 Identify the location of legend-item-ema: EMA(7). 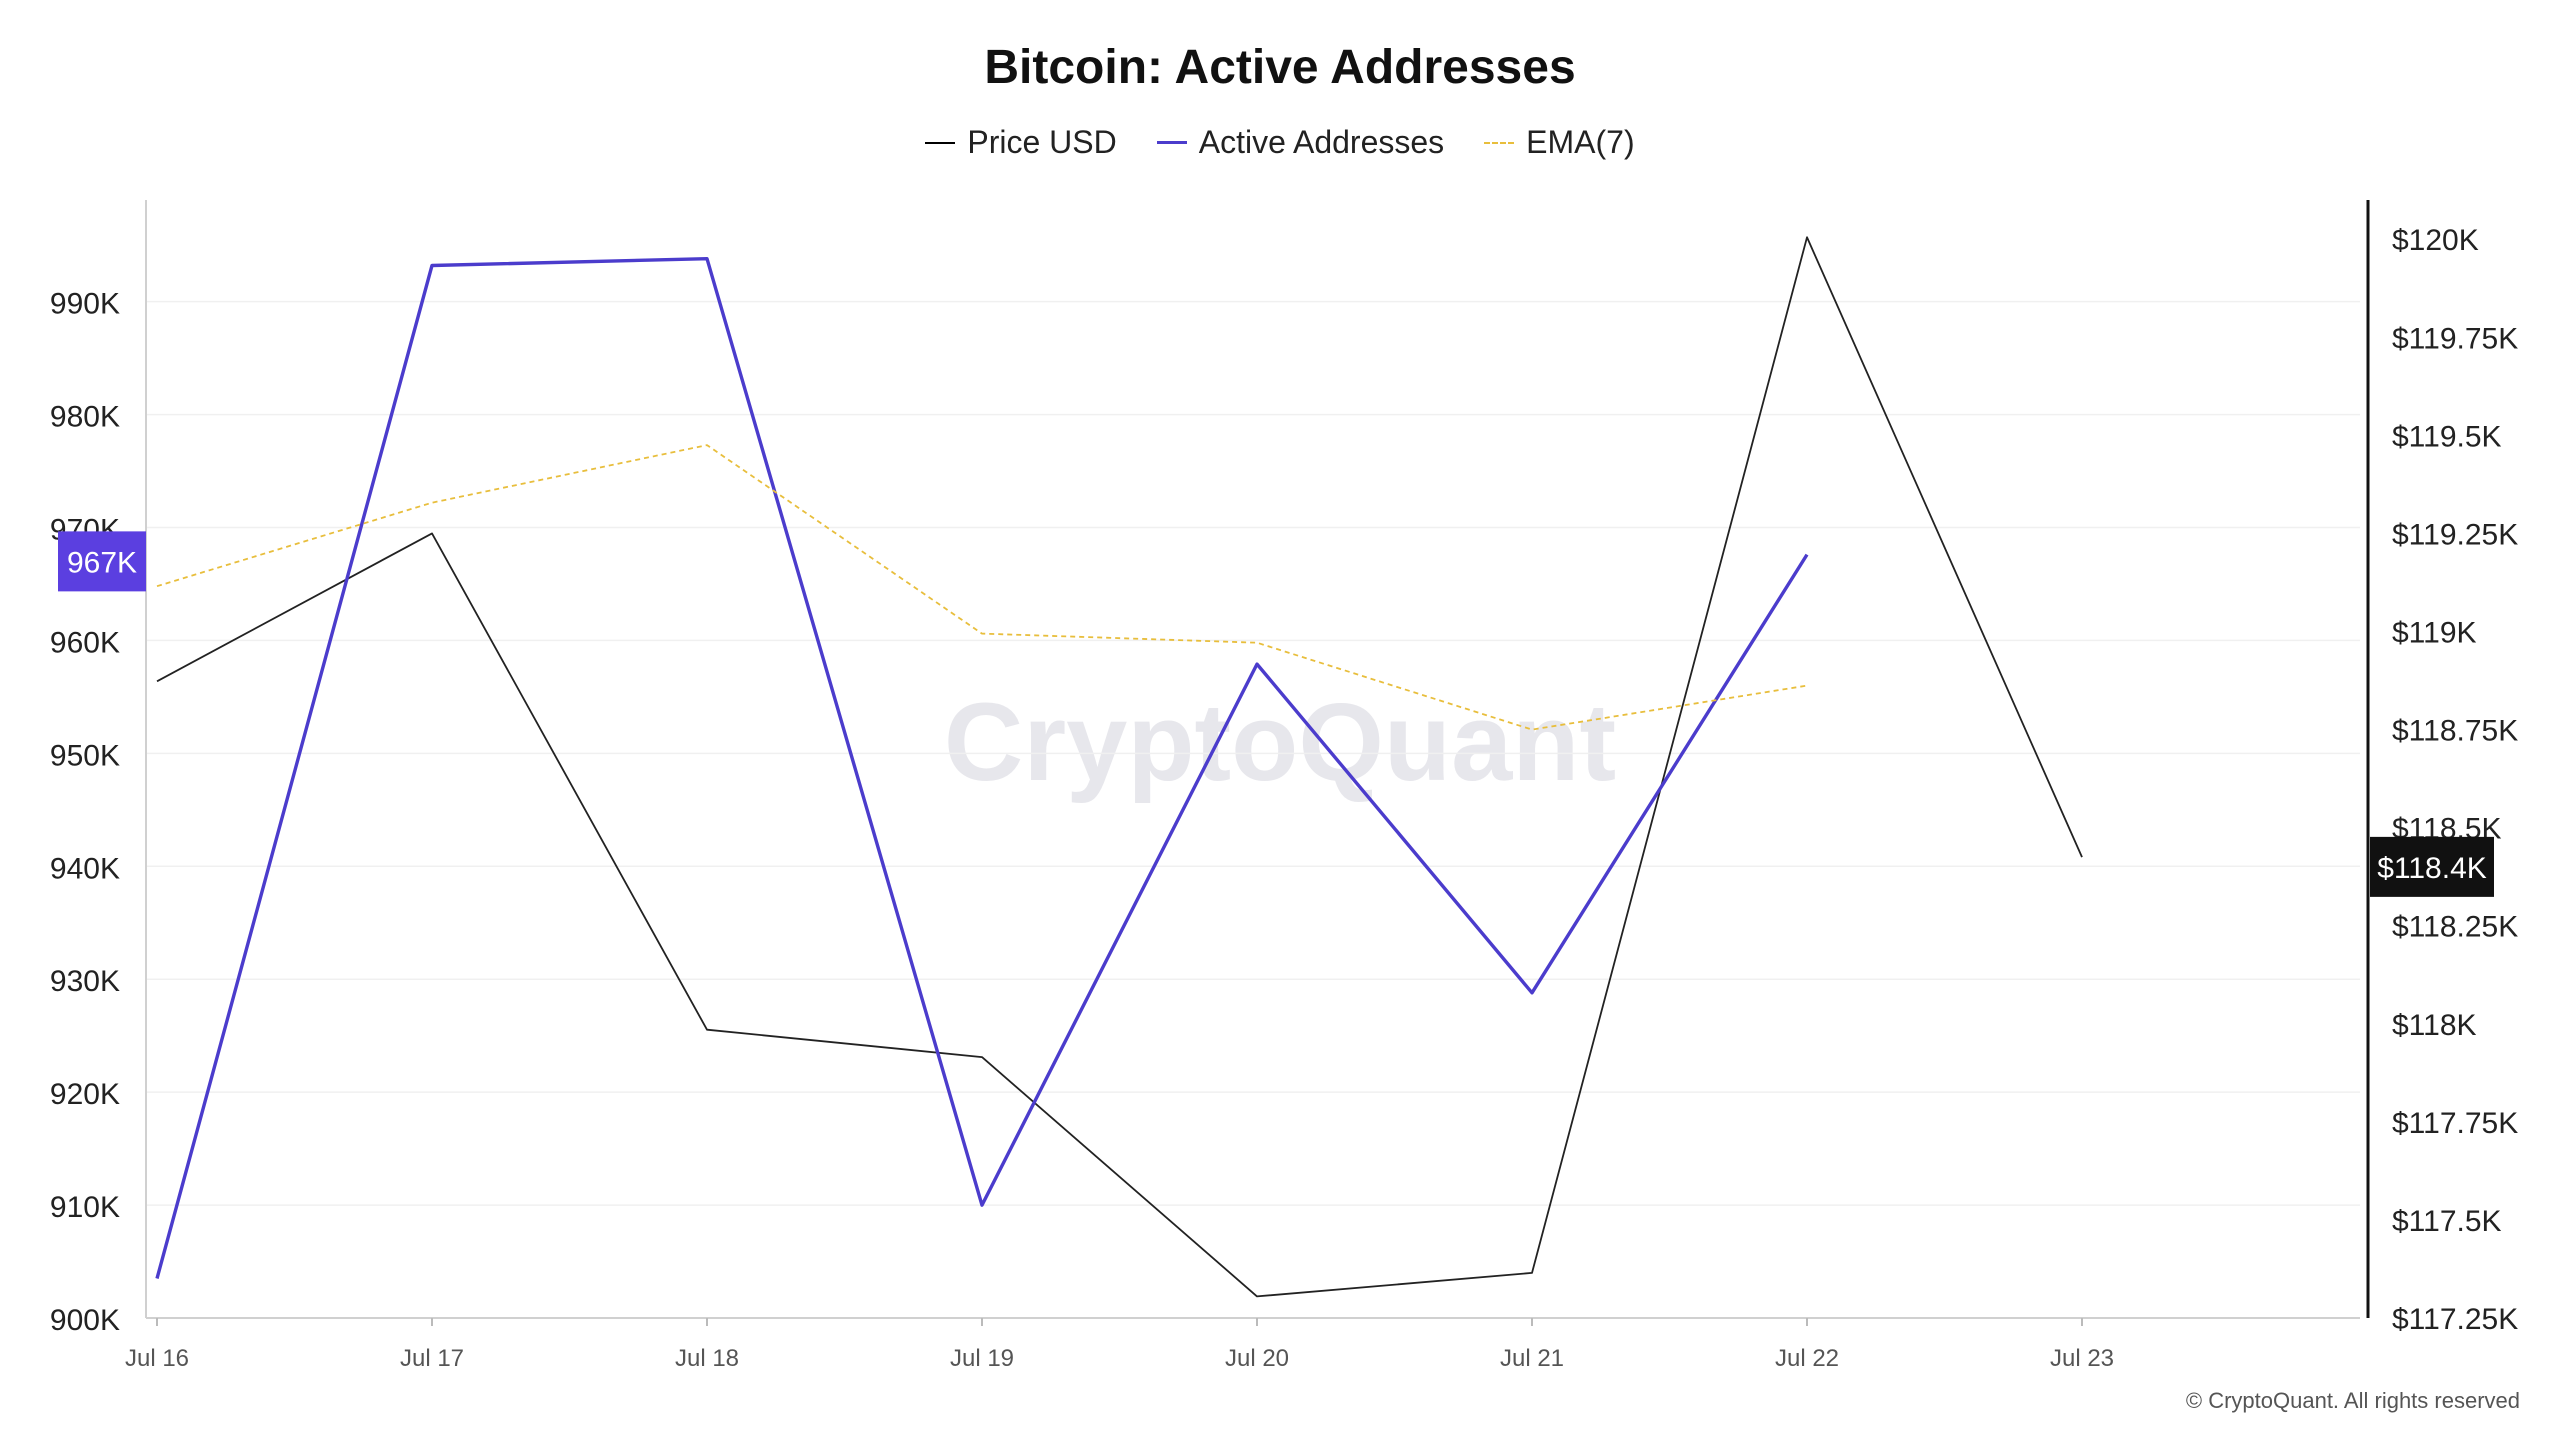
(1559, 142).